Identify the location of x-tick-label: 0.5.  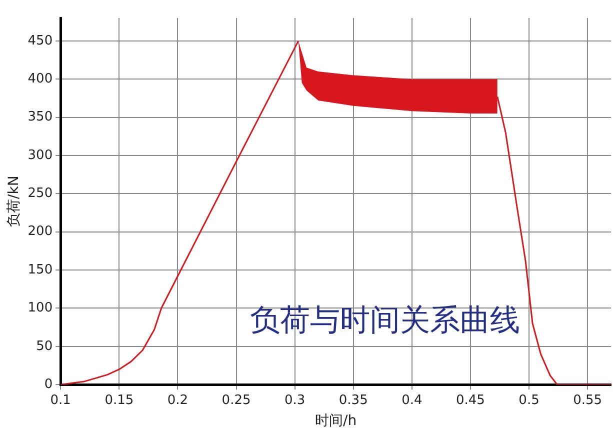
(529, 400).